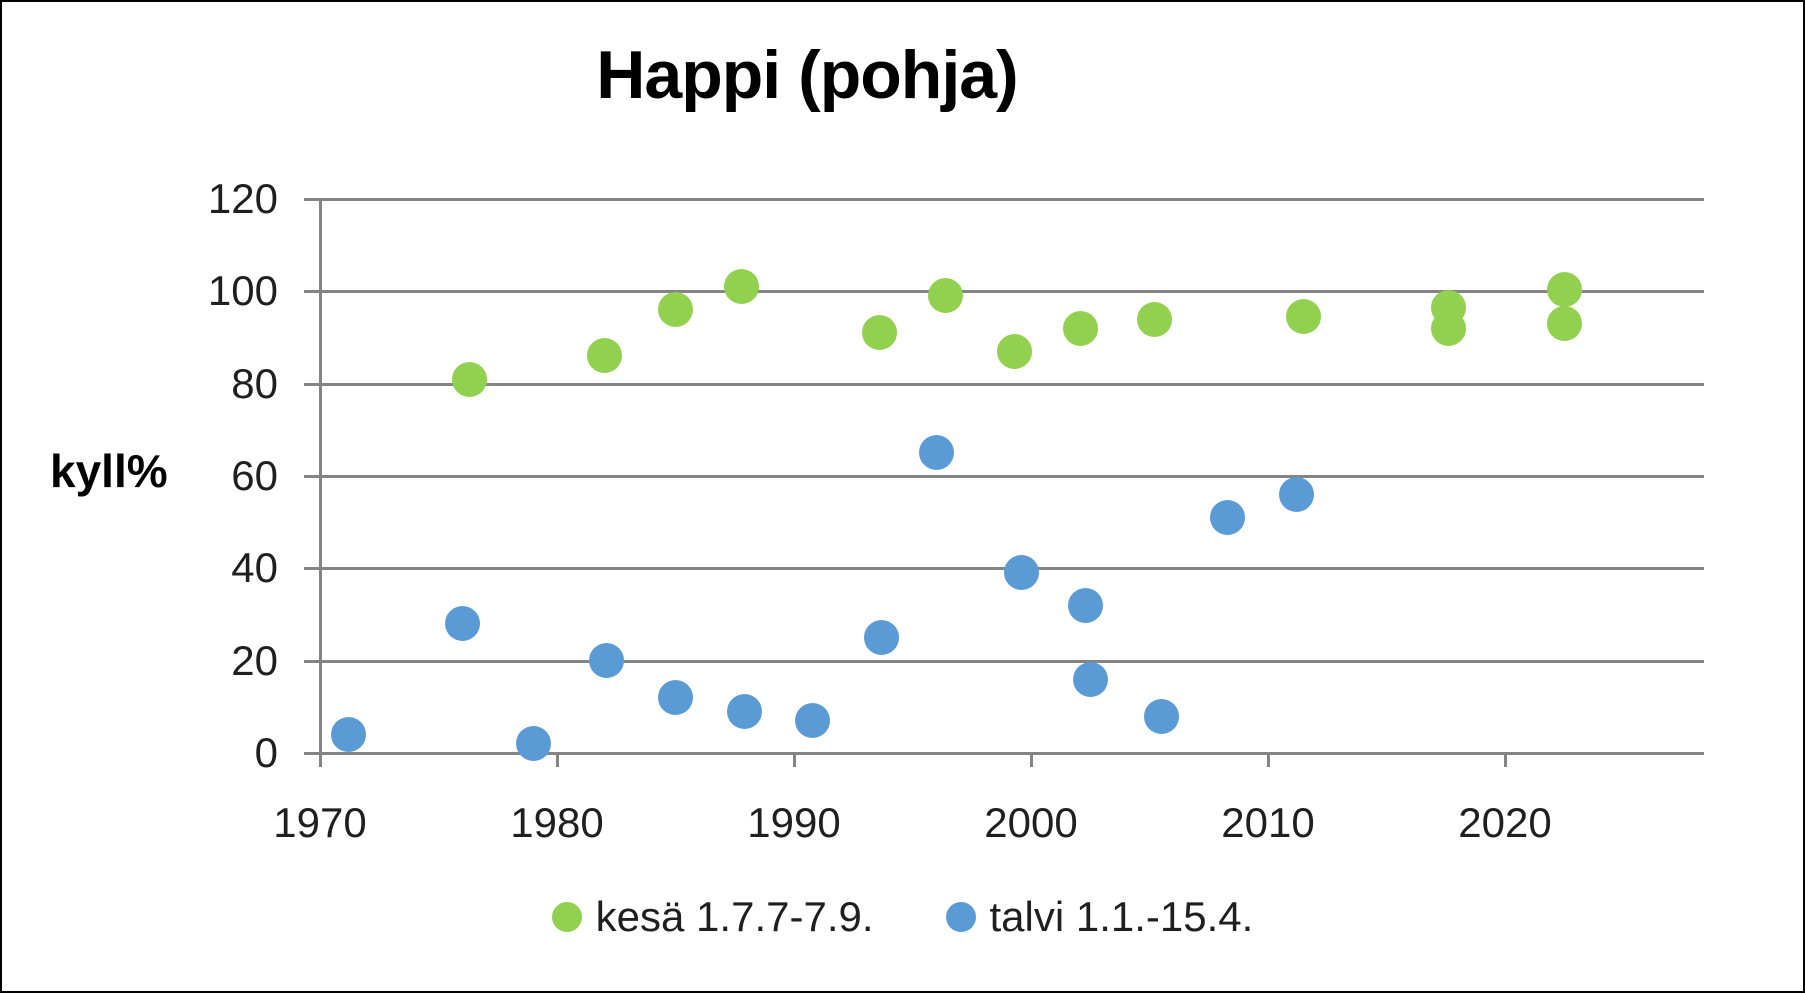  I want to click on chart-title: Happi (pohja), so click(807, 75).